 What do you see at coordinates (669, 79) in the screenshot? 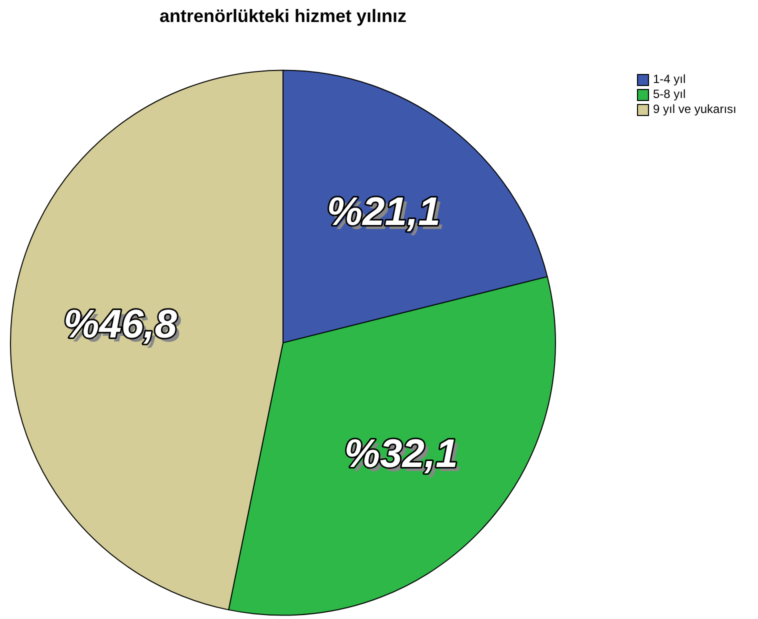
I see `legend-label: 1-4 yıl` at bounding box center [669, 79].